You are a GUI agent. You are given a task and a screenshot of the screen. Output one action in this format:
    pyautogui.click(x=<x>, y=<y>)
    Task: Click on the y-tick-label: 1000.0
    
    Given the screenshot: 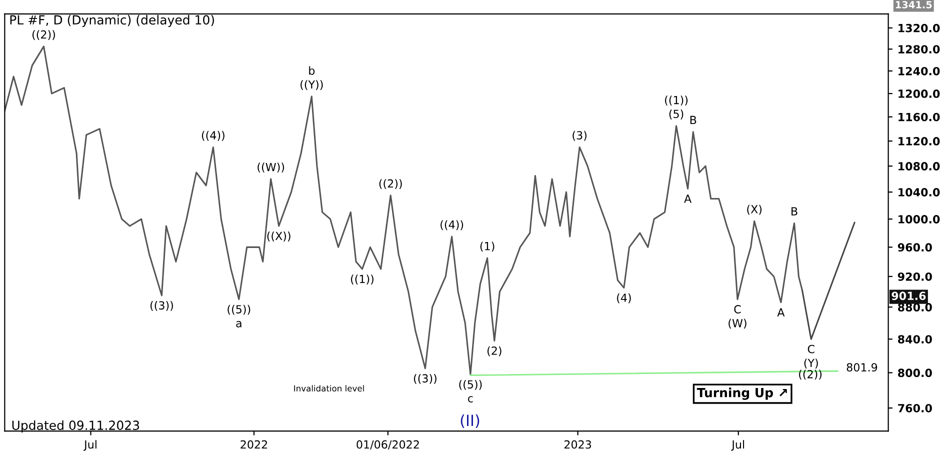 What is the action you would take?
    pyautogui.click(x=919, y=219)
    